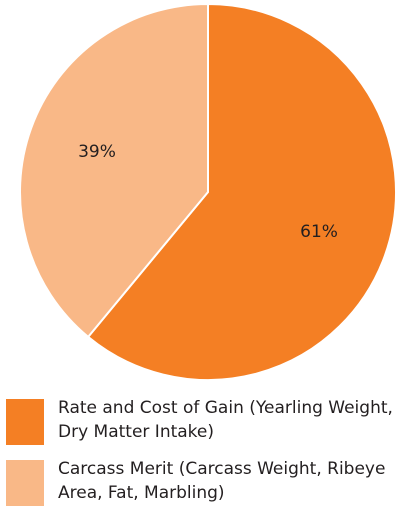 The height and width of the screenshot is (518, 413). What do you see at coordinates (319, 232) in the screenshot?
I see `slice-value-label: 61%` at bounding box center [319, 232].